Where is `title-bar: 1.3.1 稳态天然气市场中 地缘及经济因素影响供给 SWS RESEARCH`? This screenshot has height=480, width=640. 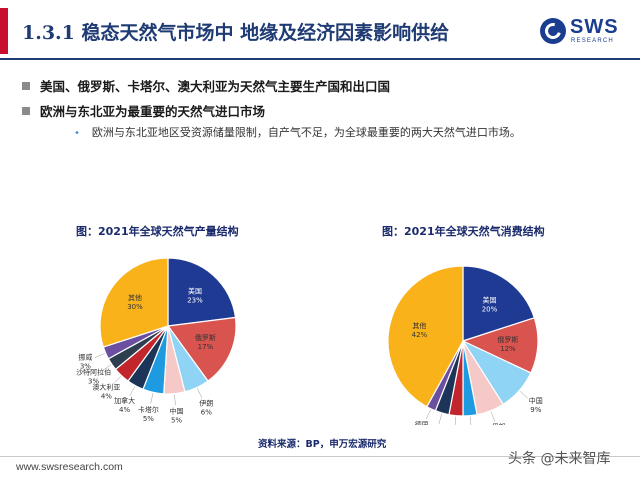 title-bar: 1.3.1 稳态天然气市场中 地缘及经济因素影响供给 SWS RESEARCH is located at coordinates (320, 31).